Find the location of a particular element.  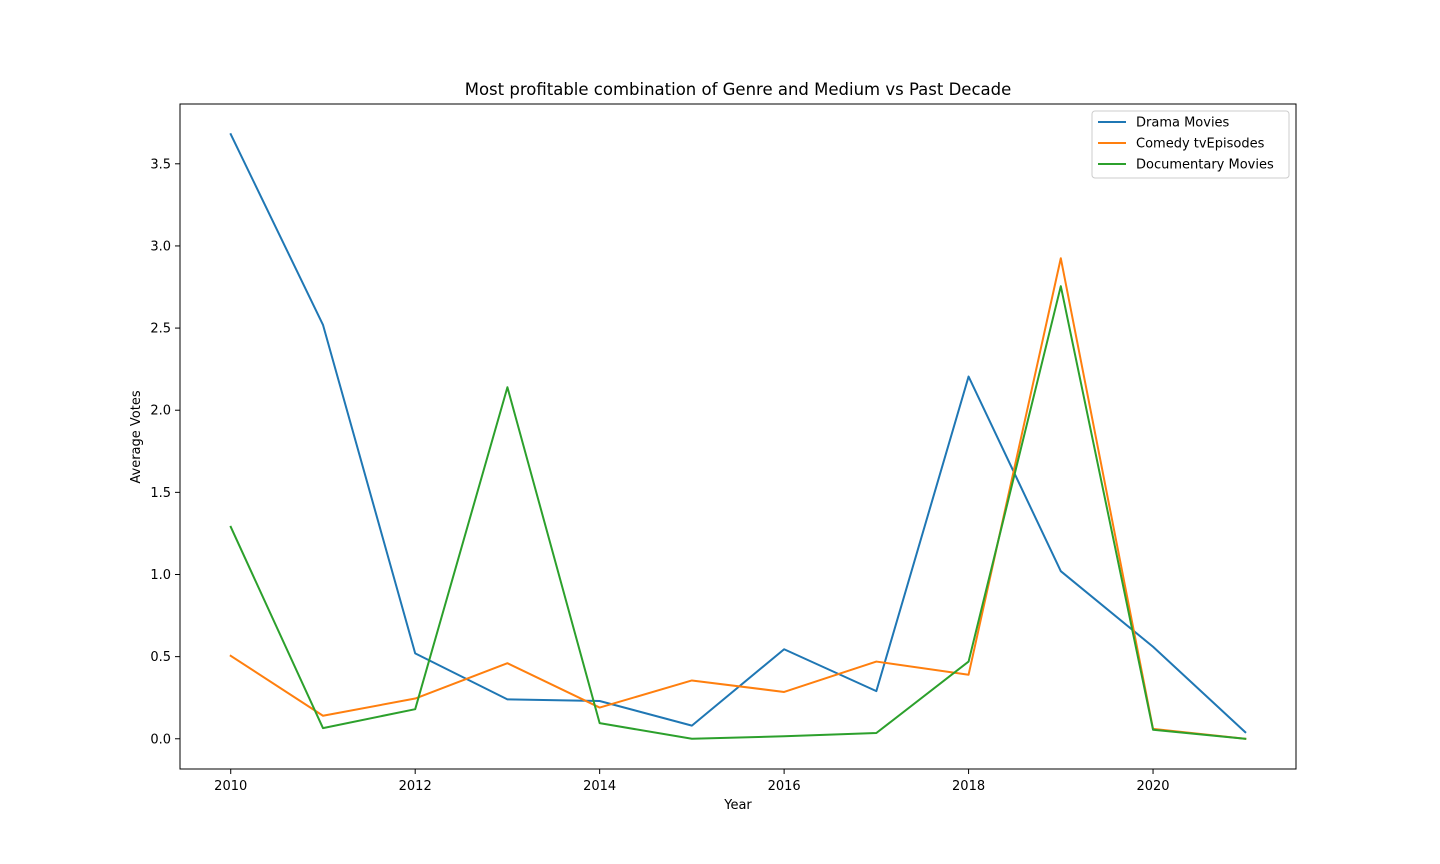

x-tick-label: 2016 is located at coordinates (784, 786).